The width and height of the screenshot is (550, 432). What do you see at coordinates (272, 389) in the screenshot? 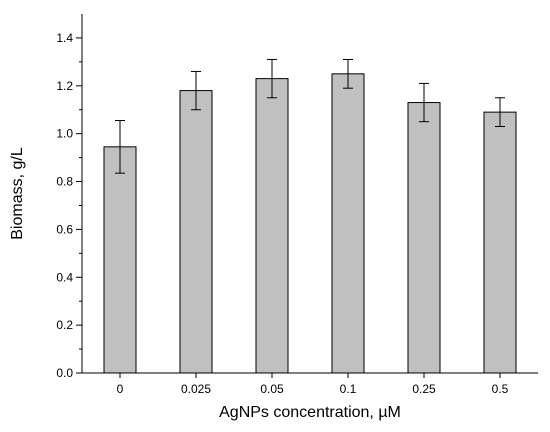
I see `x-tick-label: 0.05` at bounding box center [272, 389].